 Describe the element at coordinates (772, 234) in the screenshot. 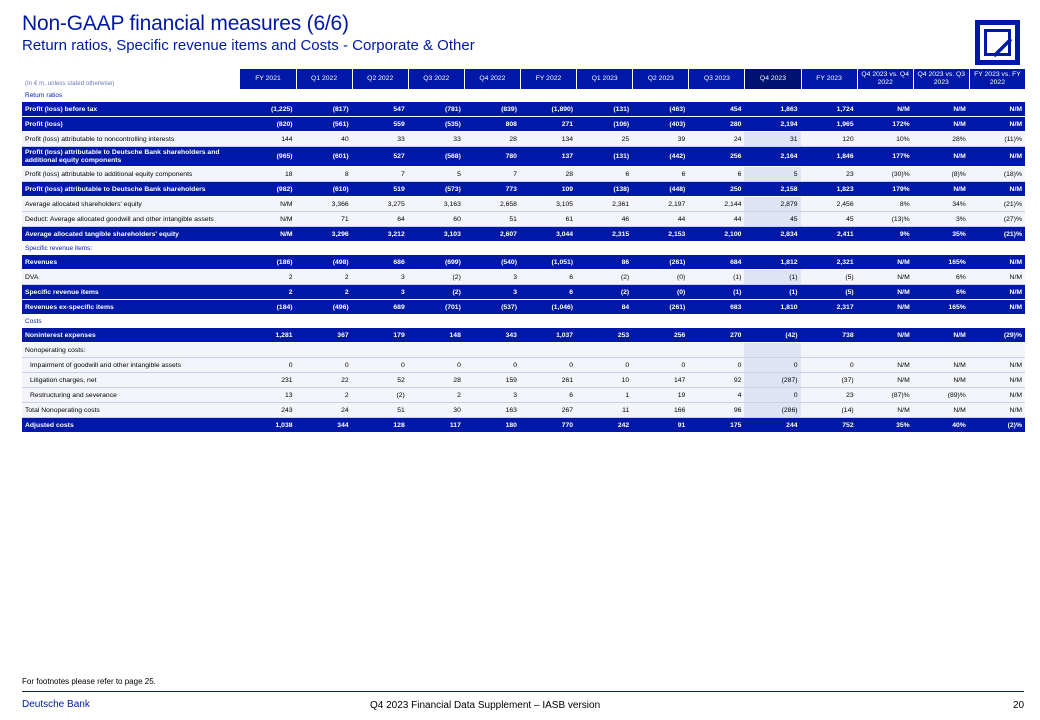

I see `table-cell: 2,834` at that location.